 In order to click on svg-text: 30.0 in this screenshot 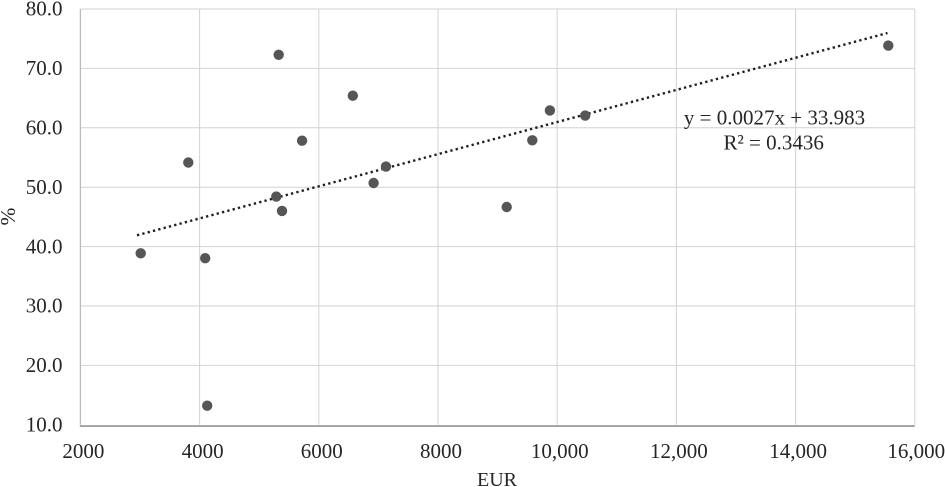, I will do `click(44, 306)`.